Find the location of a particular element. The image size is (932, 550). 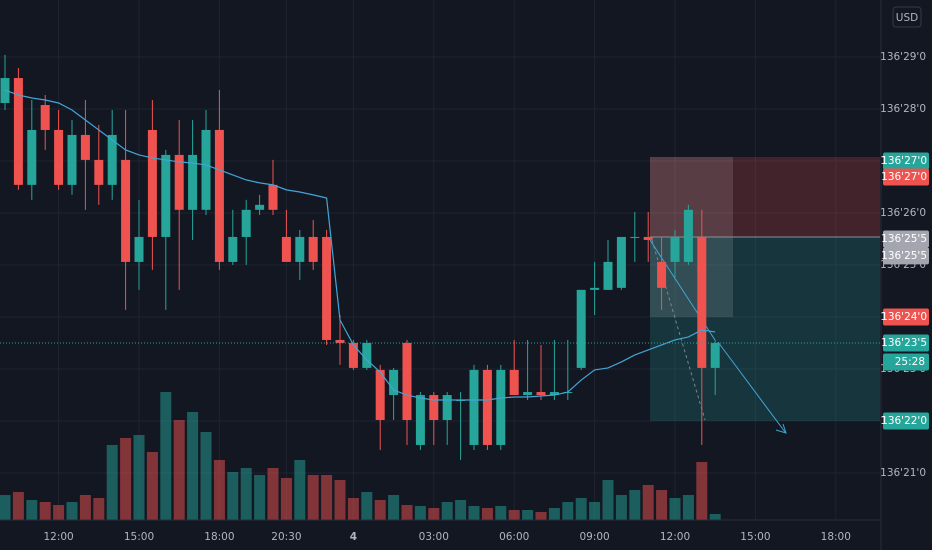

position-tool is located at coordinates (764, 295).